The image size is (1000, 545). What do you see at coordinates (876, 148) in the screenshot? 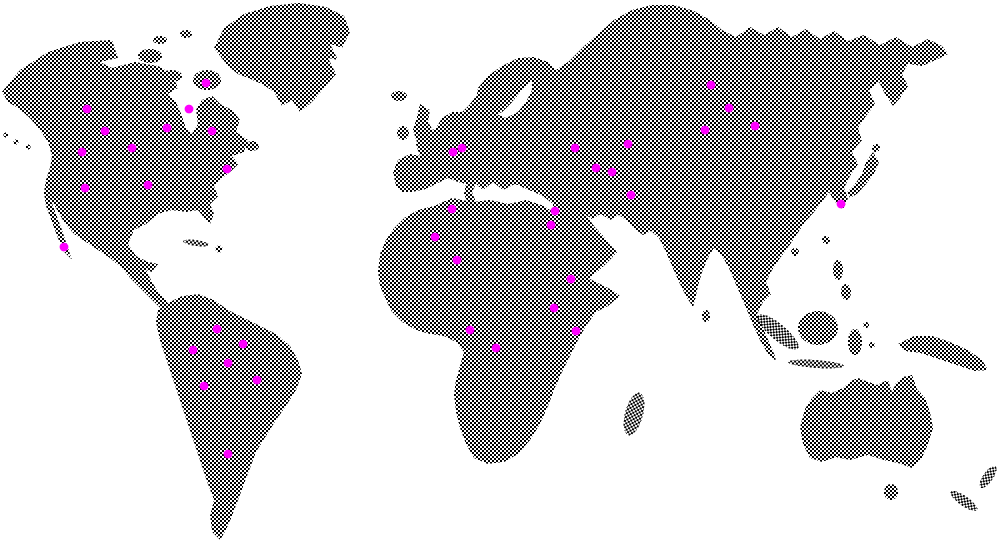
I see `island-hokkaido` at bounding box center [876, 148].